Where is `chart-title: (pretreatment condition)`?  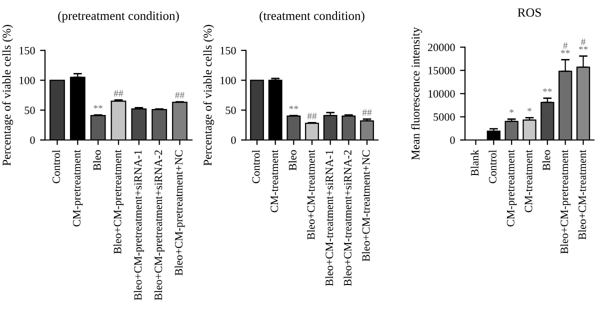 chart-title: (pretreatment condition) is located at coordinates (118, 17).